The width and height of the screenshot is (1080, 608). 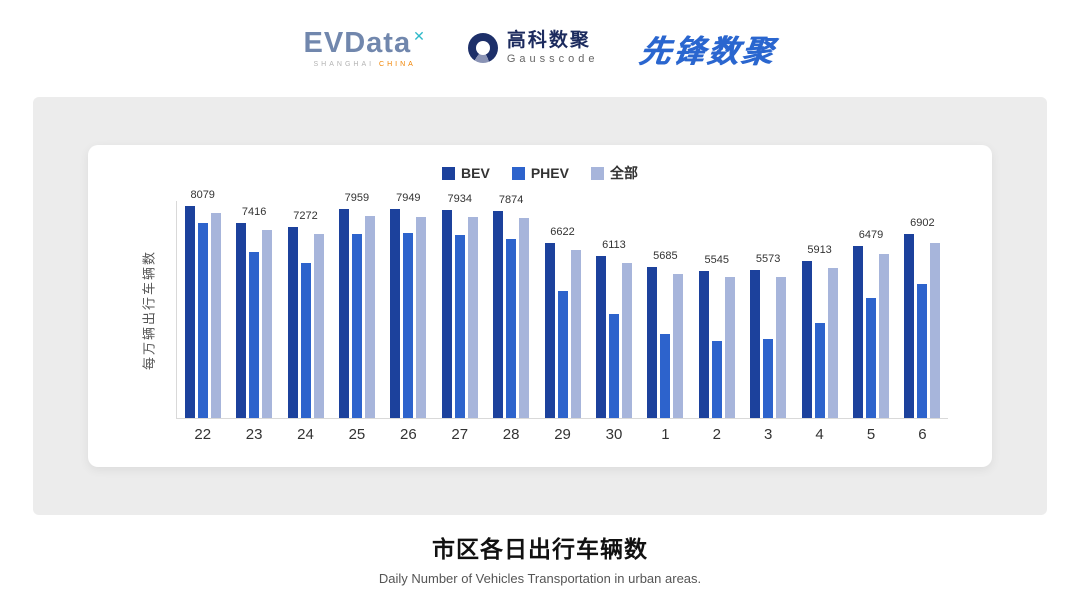 I want to click on bar-全部-6, so click(x=935, y=330).